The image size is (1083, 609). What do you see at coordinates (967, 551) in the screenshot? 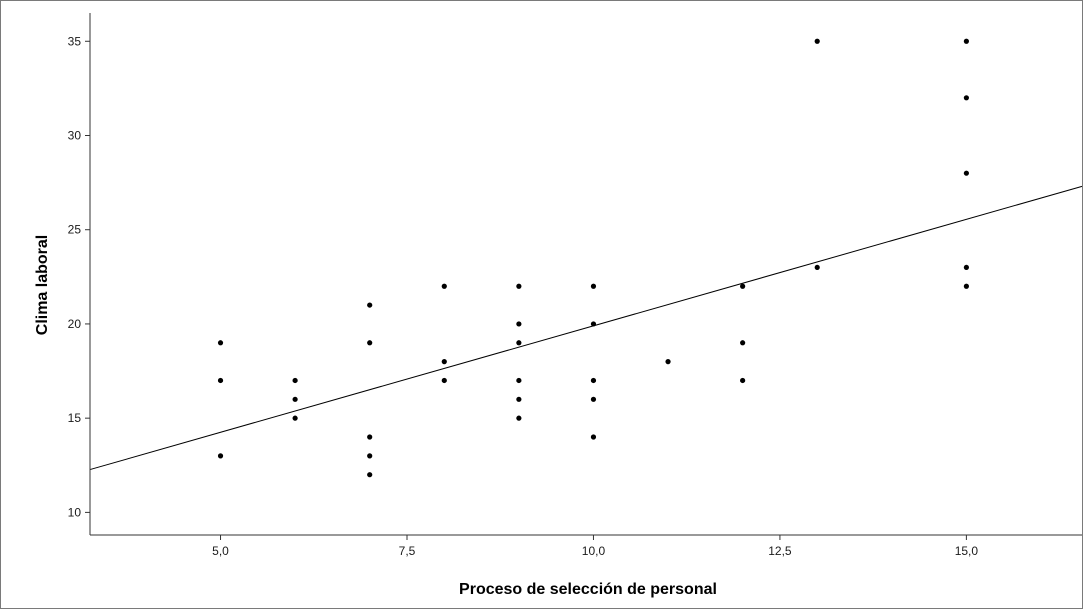
I see `x-tick-label: 15,0` at bounding box center [967, 551].